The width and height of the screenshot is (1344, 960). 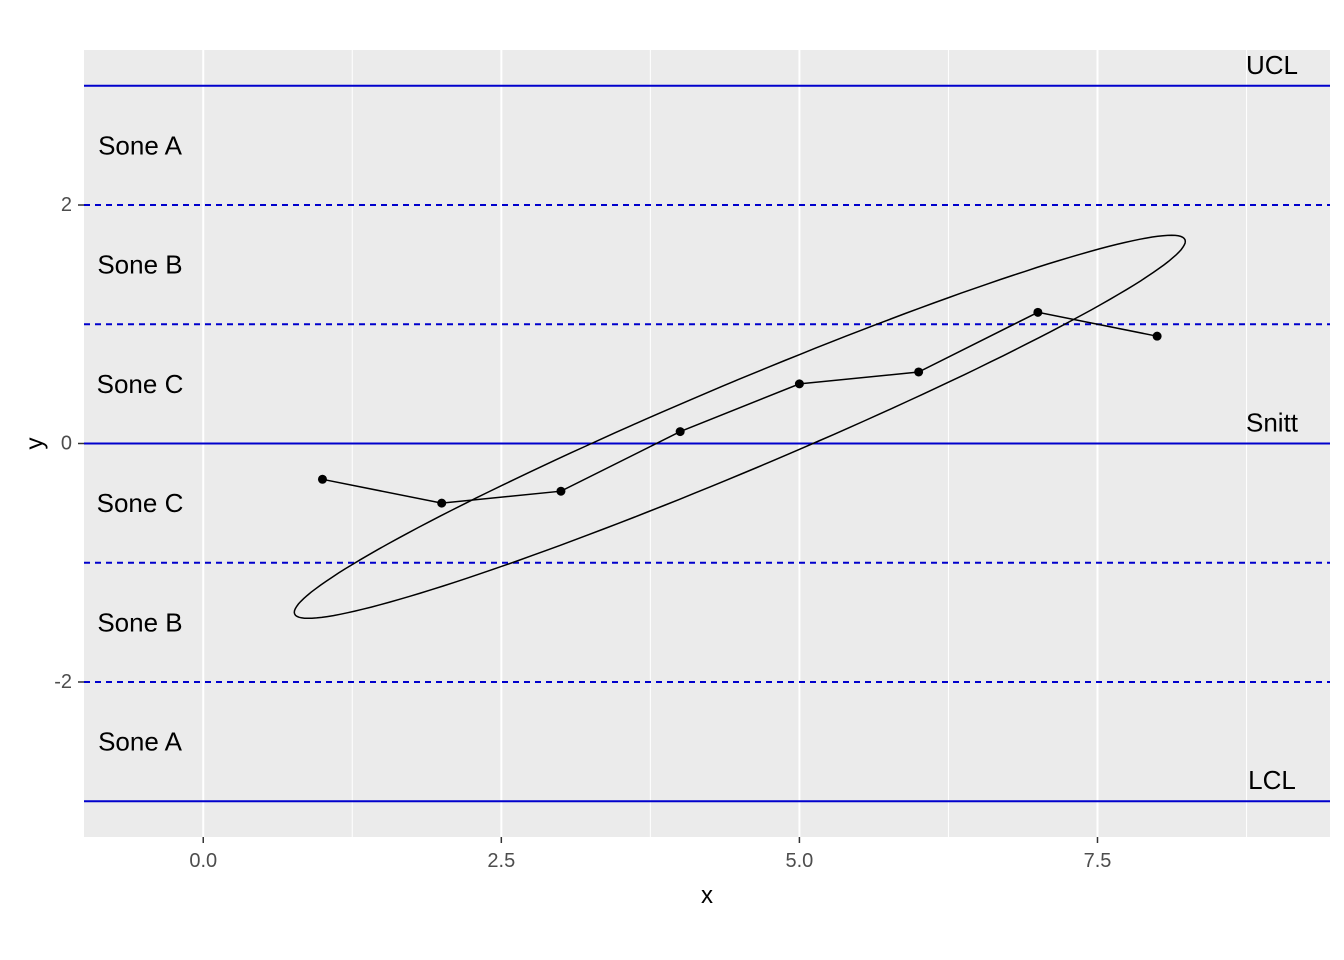 What do you see at coordinates (203, 861) in the screenshot?
I see `x-tick-label: 0.0` at bounding box center [203, 861].